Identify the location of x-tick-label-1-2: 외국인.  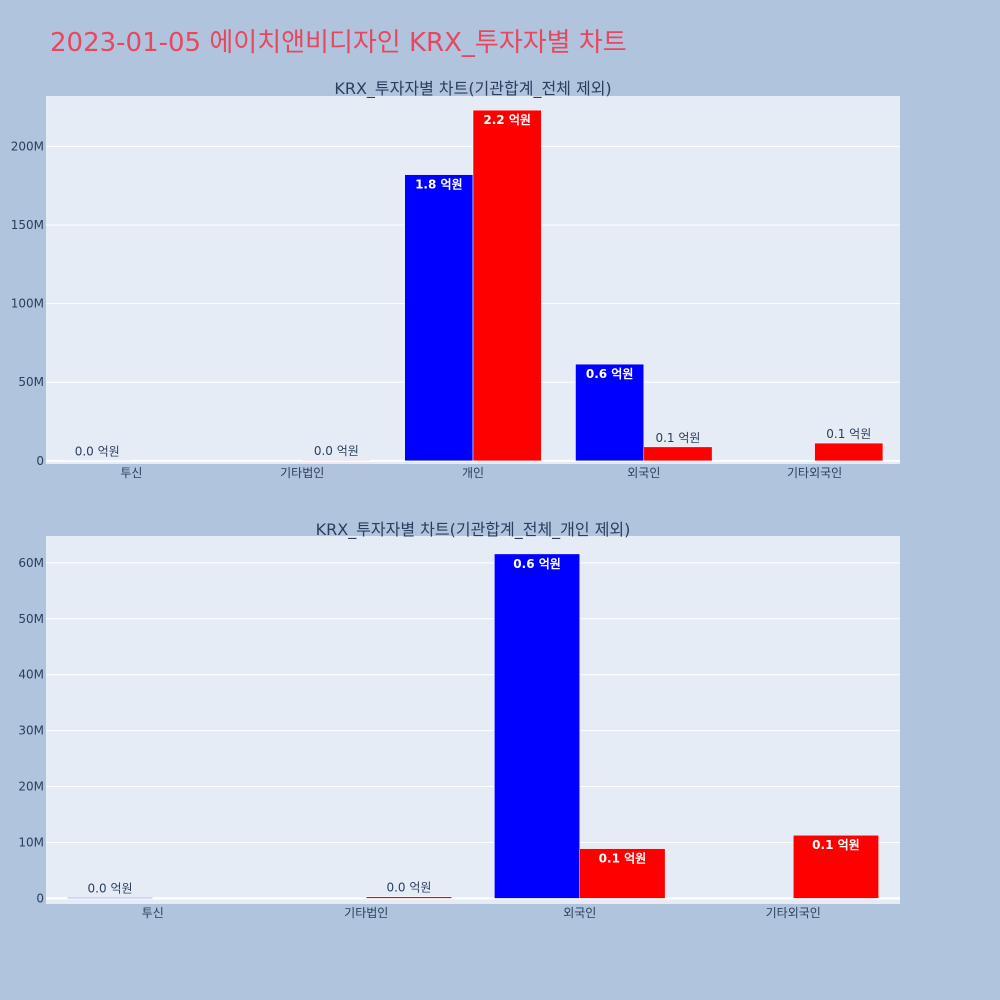
(579, 913).